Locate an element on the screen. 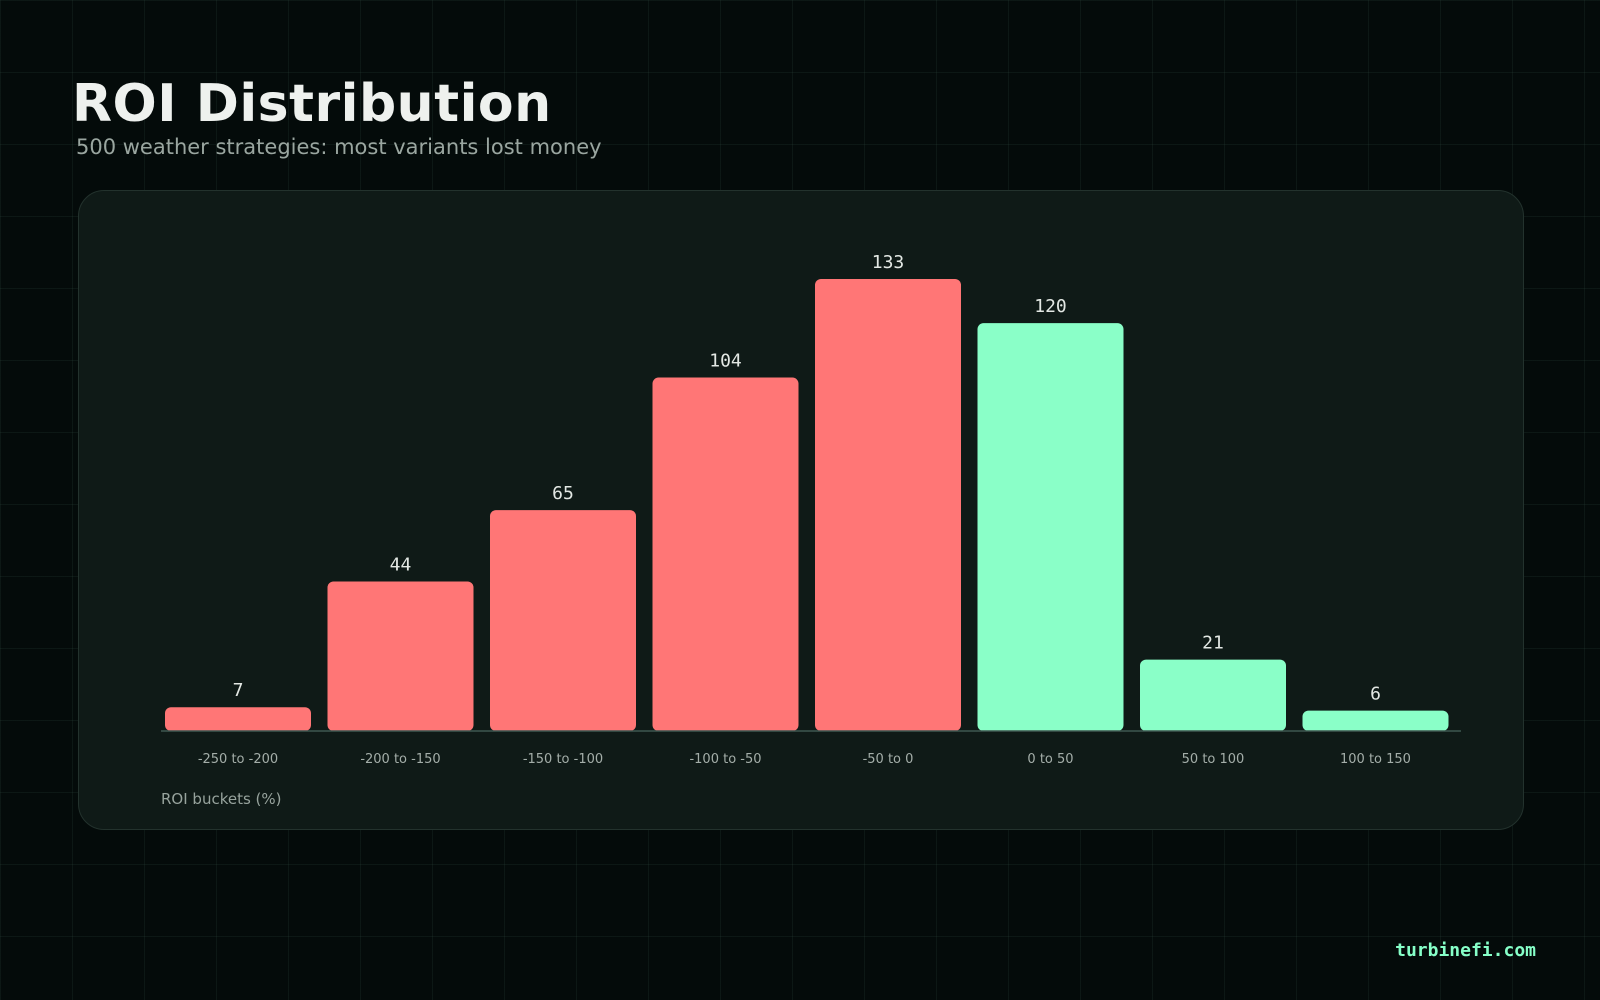 Image resolution: width=1600 pixels, height=1000 pixels. x-tick-label: -100 to -50 is located at coordinates (725, 759).